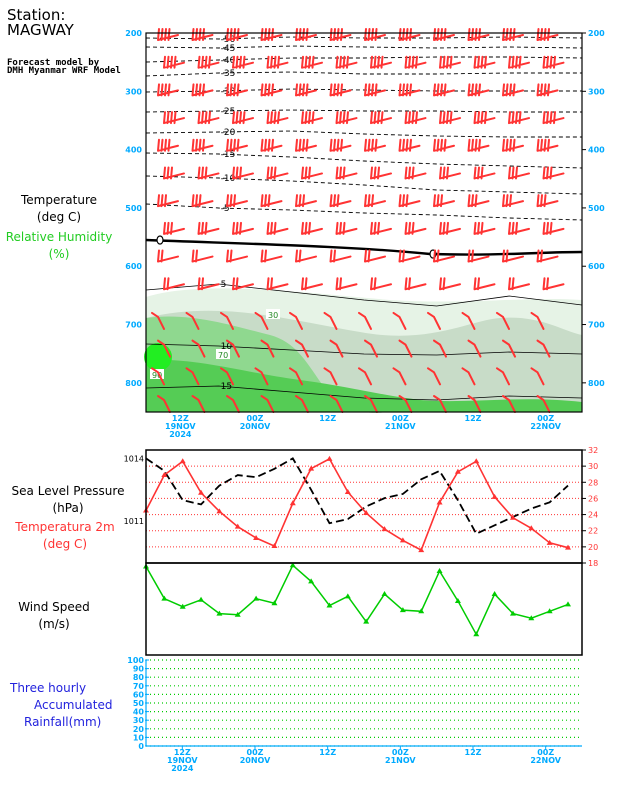  What do you see at coordinates (180, 418) in the screenshot?
I see `time-tick-label: 12Z` at bounding box center [180, 418].